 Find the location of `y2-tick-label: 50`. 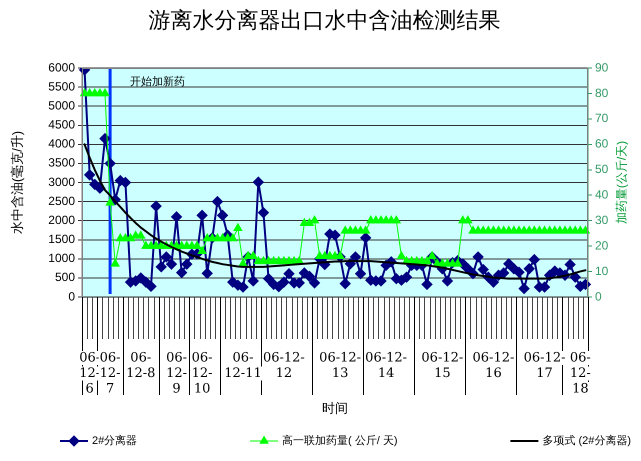

y2-tick-label: 50 is located at coordinates (602, 169).